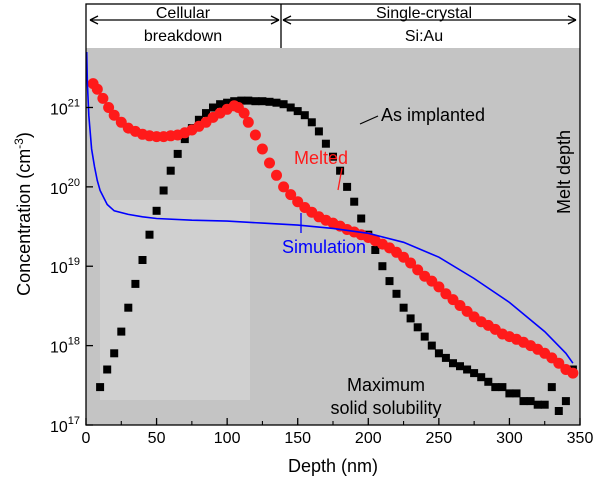  What do you see at coordinates (94, 20) in the screenshot?
I see `arrow-head-left` at bounding box center [94, 20].